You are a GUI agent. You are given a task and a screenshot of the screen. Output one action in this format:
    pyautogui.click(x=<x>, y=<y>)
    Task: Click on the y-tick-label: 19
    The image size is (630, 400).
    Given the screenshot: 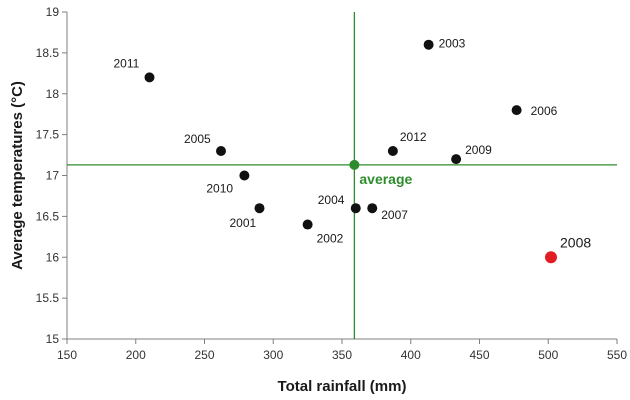 What is the action you would take?
    pyautogui.click(x=53, y=12)
    